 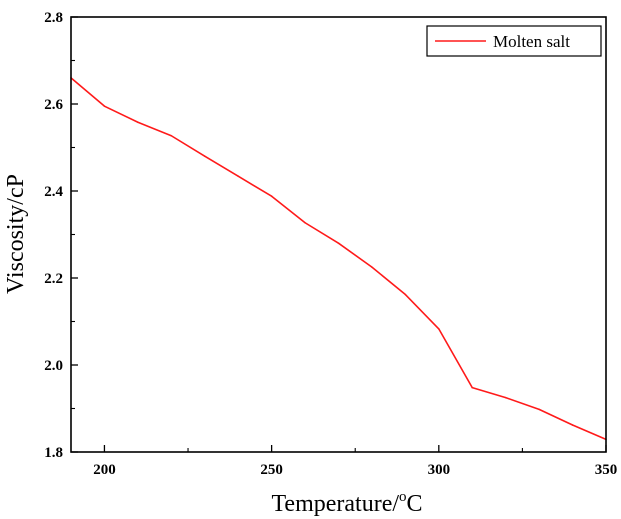 What do you see at coordinates (16, 234) in the screenshot?
I see `y-axis-title: Viscosity/cP` at bounding box center [16, 234].